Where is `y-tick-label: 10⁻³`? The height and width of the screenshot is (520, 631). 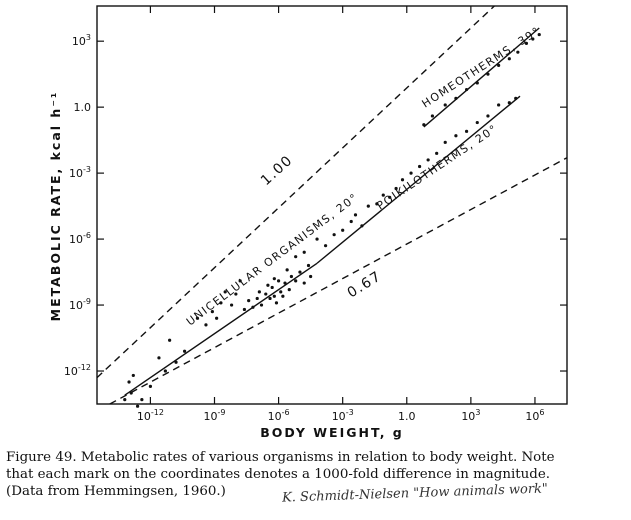
y-tick-label: 10⁻³ is located at coordinates (80, 172).